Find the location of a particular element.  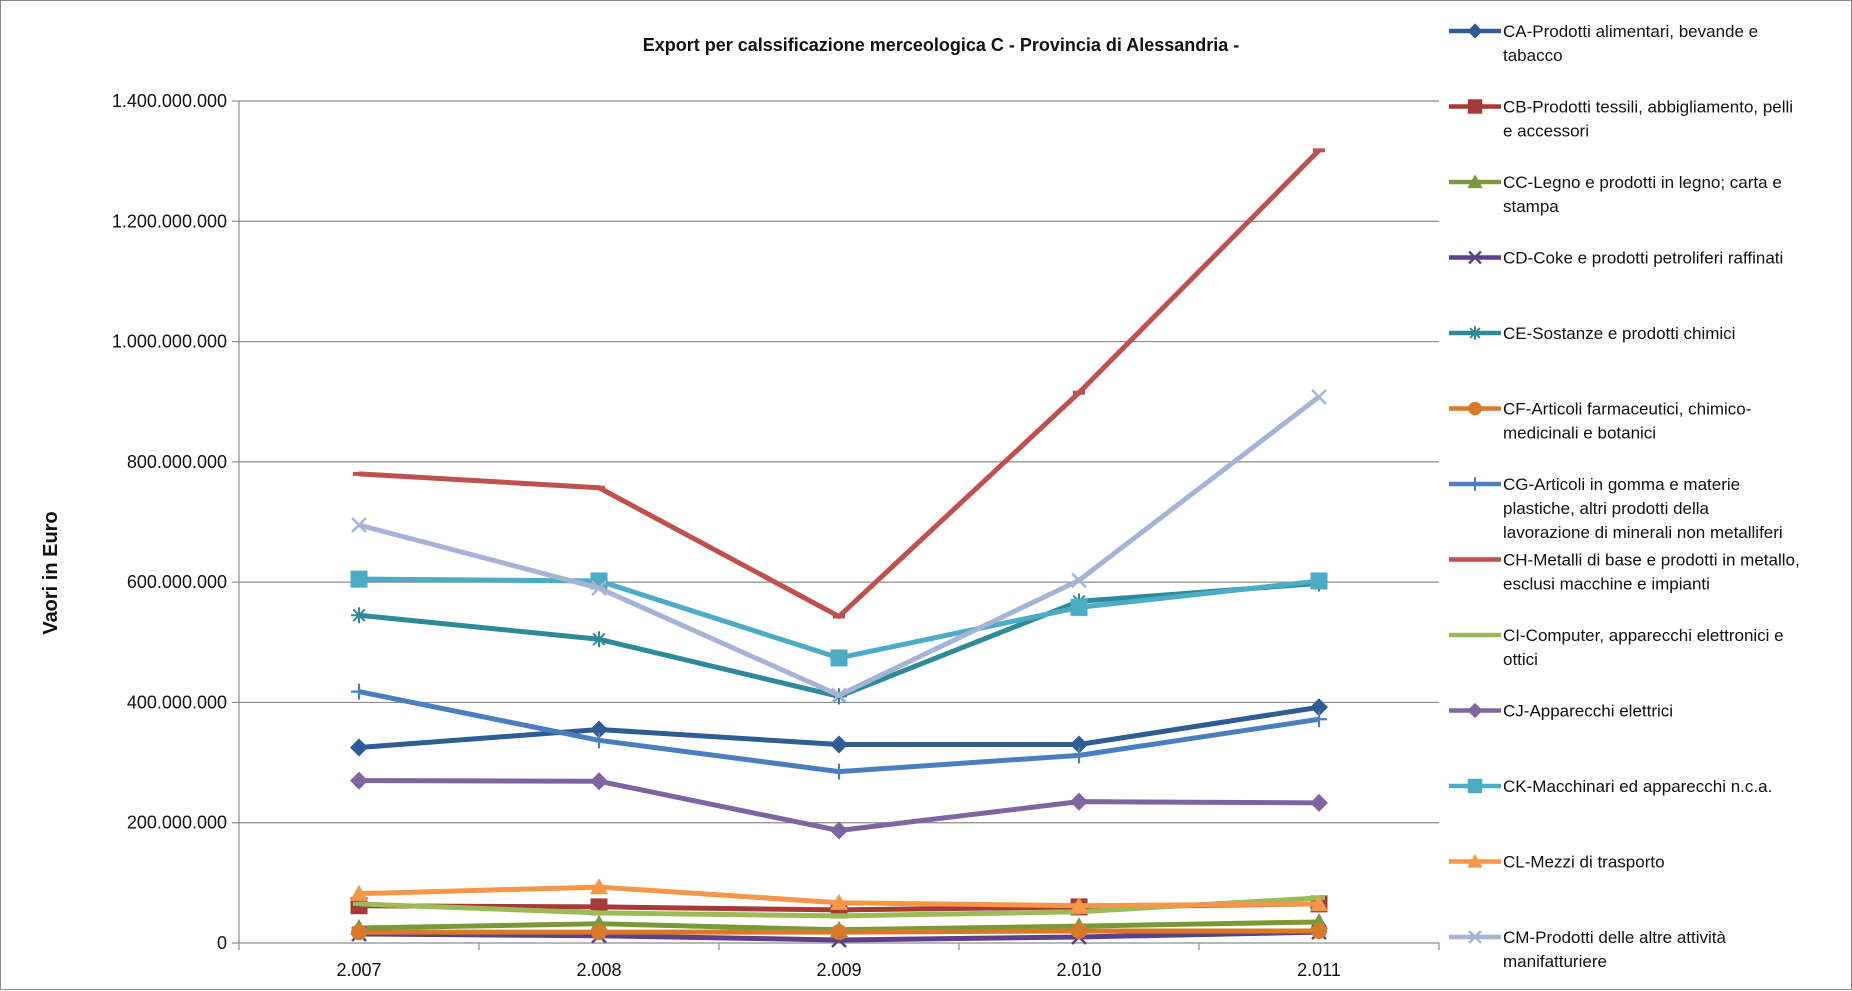

legend-label-line: tabacco is located at coordinates (1533, 55).